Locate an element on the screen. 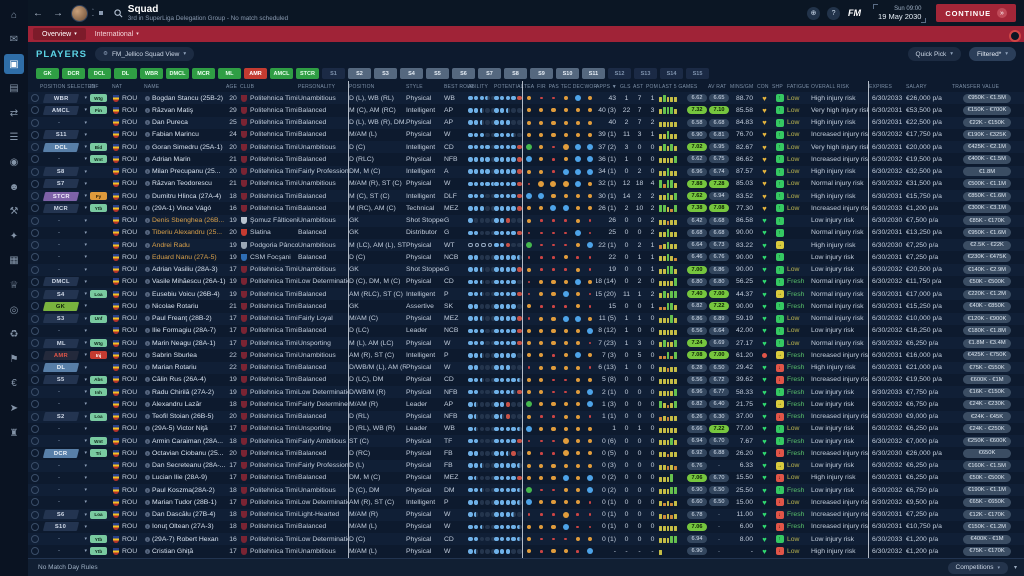  position-chip-s9: S9 is located at coordinates (541, 73).